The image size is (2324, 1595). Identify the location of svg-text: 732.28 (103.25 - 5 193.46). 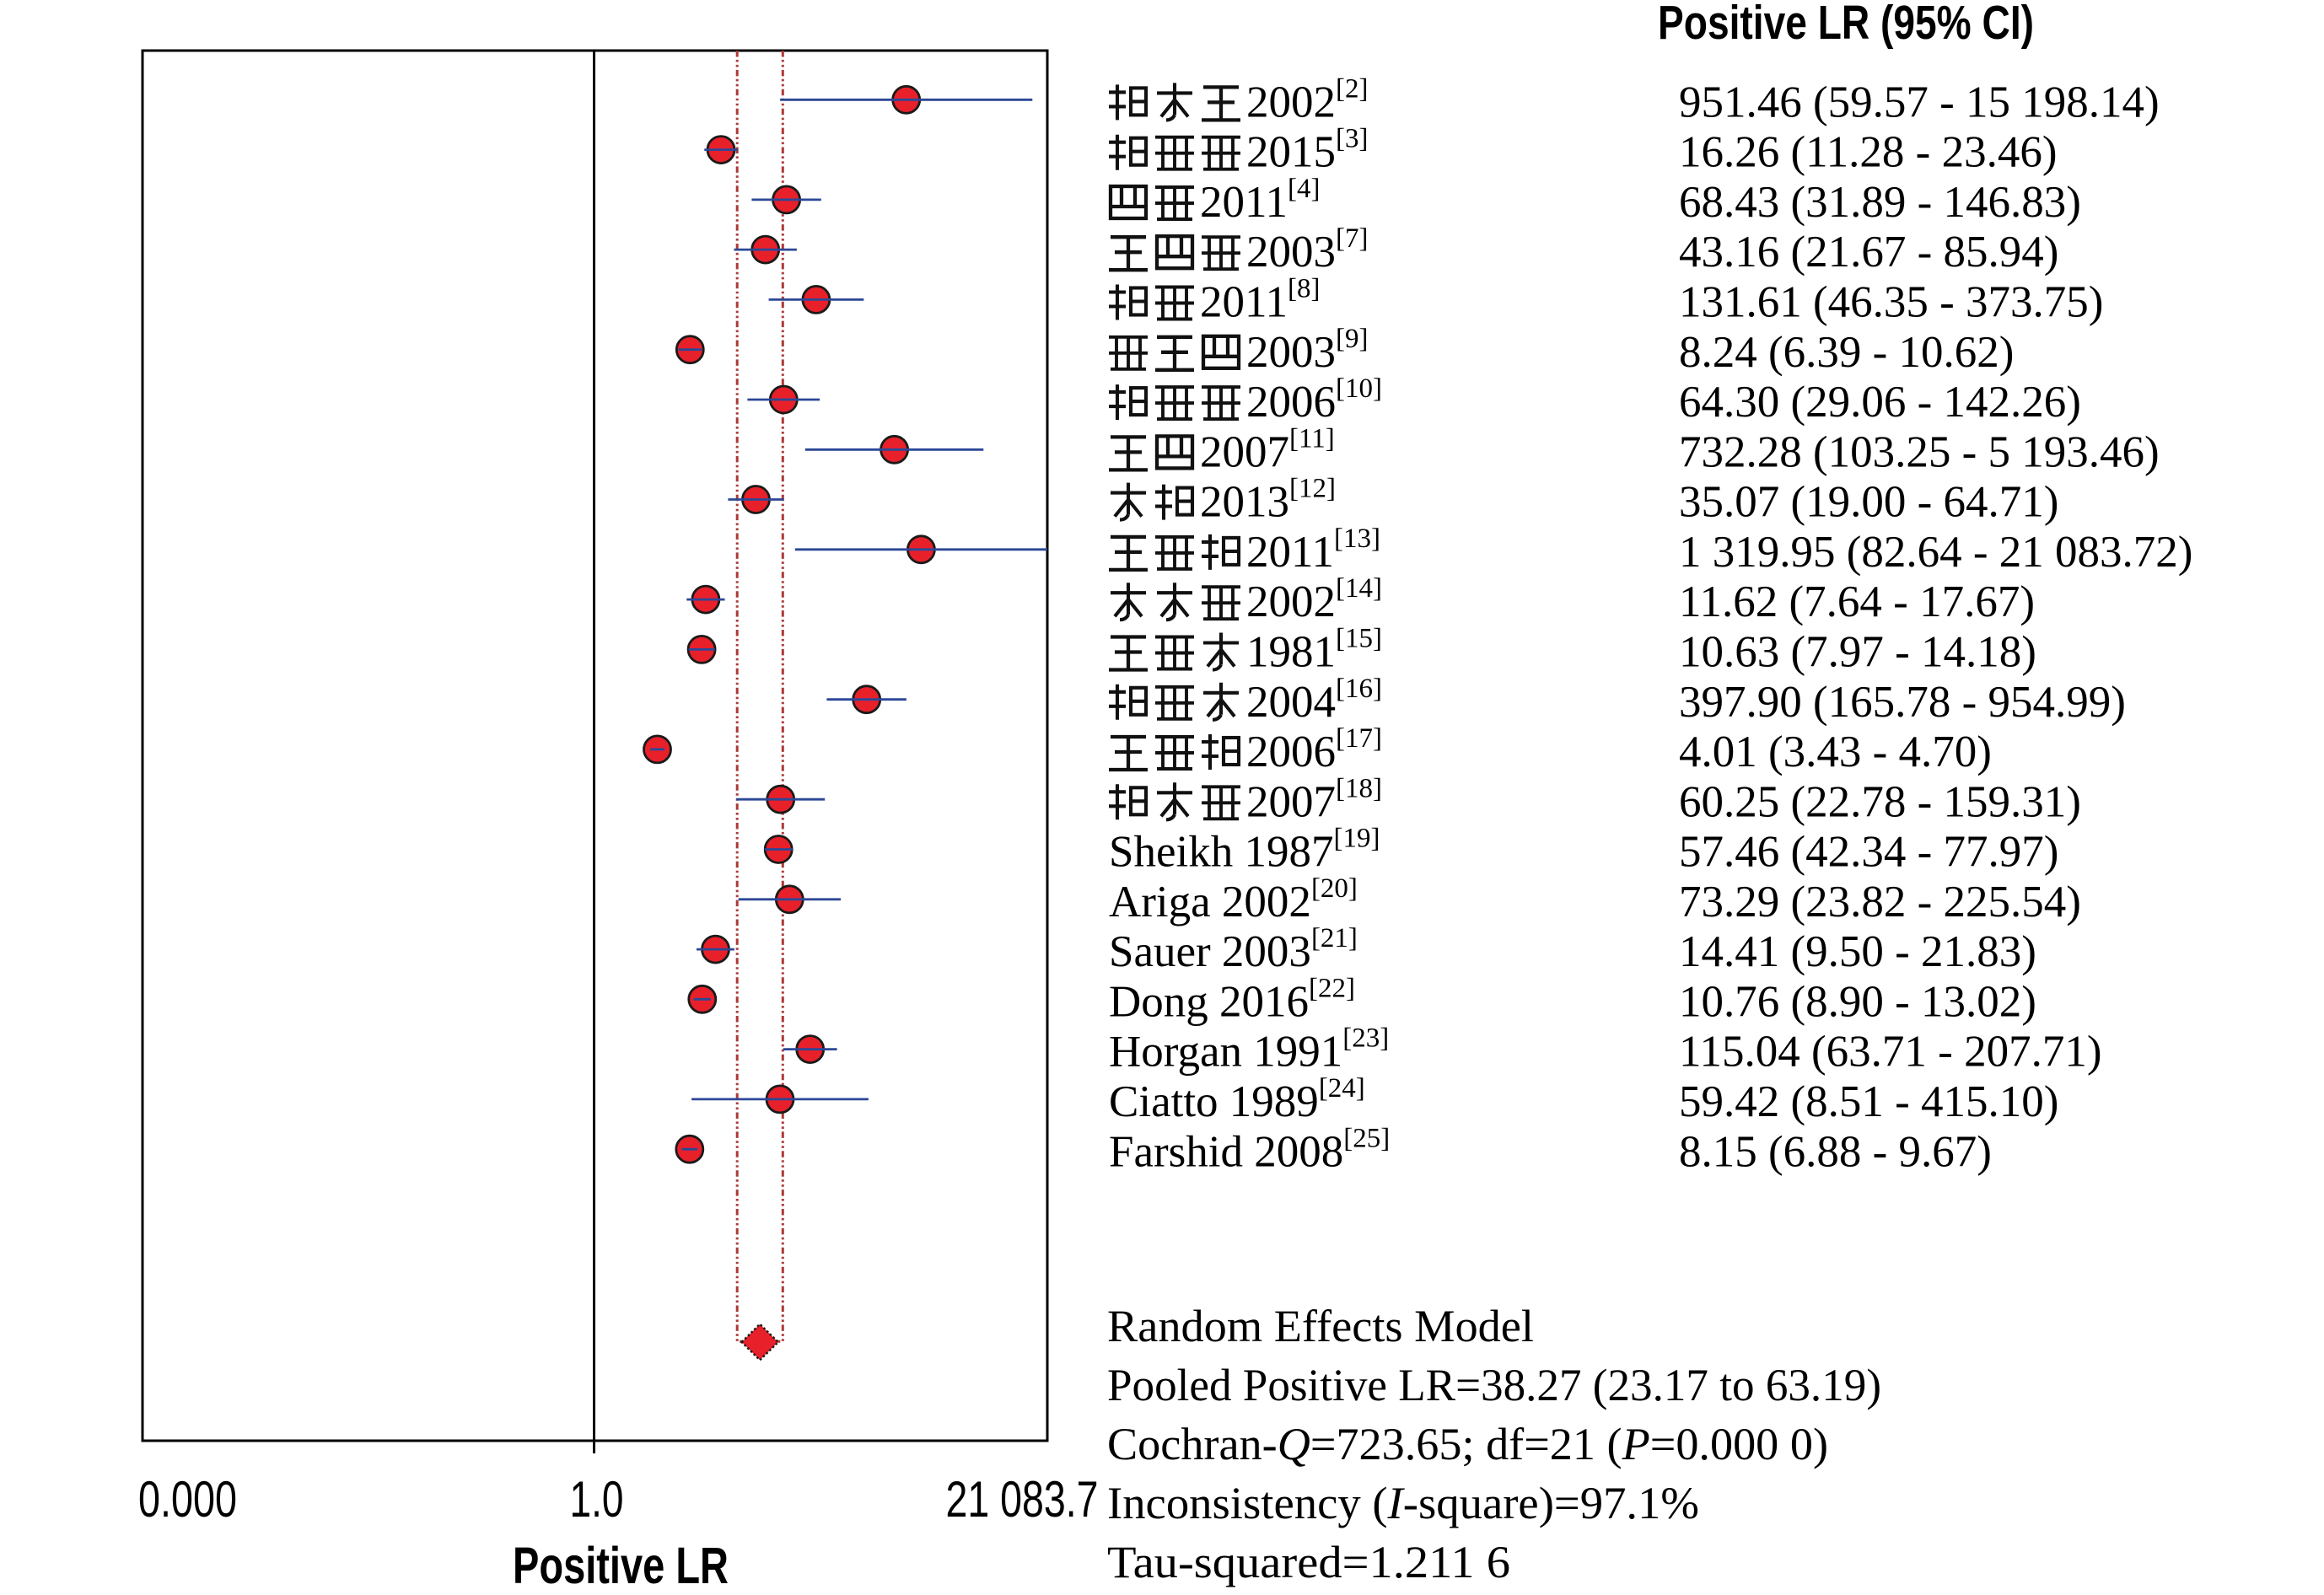
(1919, 452).